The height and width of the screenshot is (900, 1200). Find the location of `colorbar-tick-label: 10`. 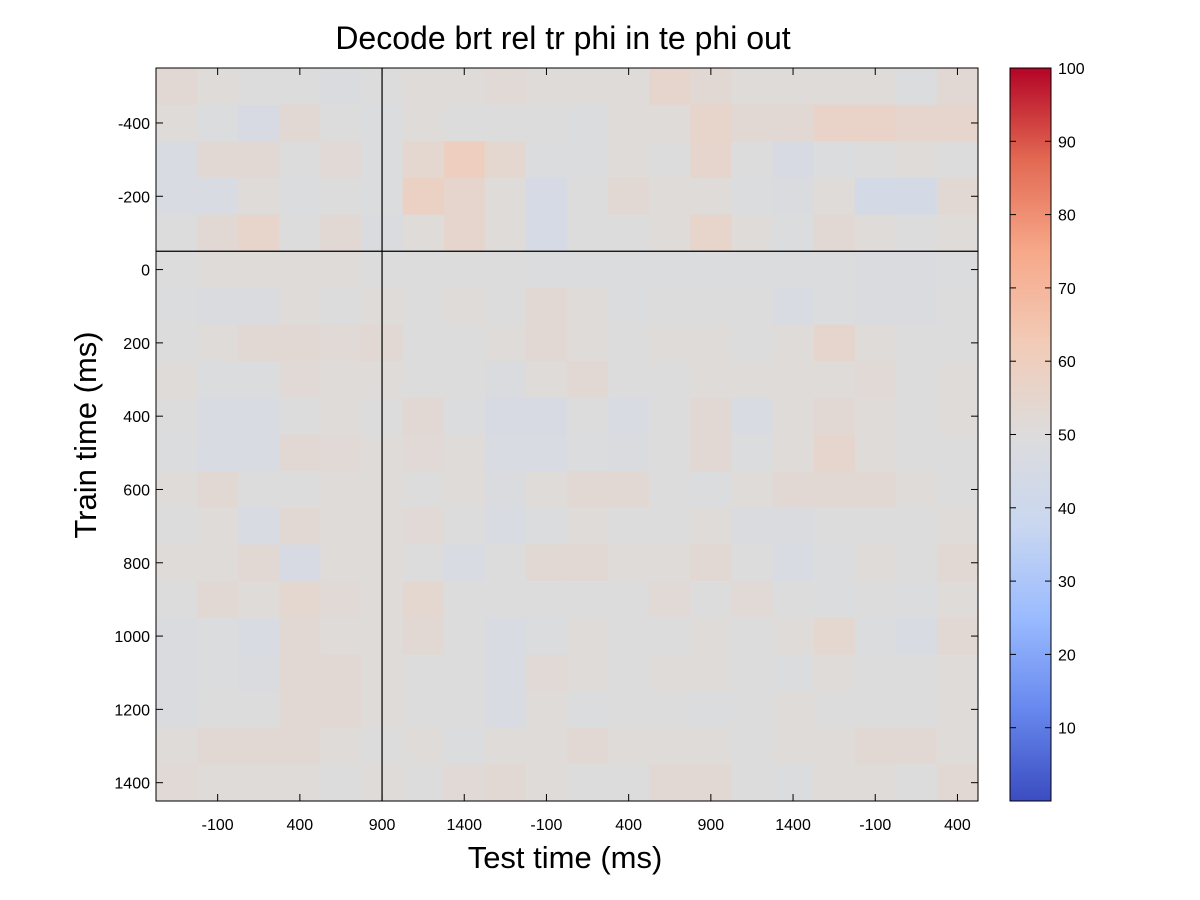

colorbar-tick-label: 10 is located at coordinates (1067, 729).